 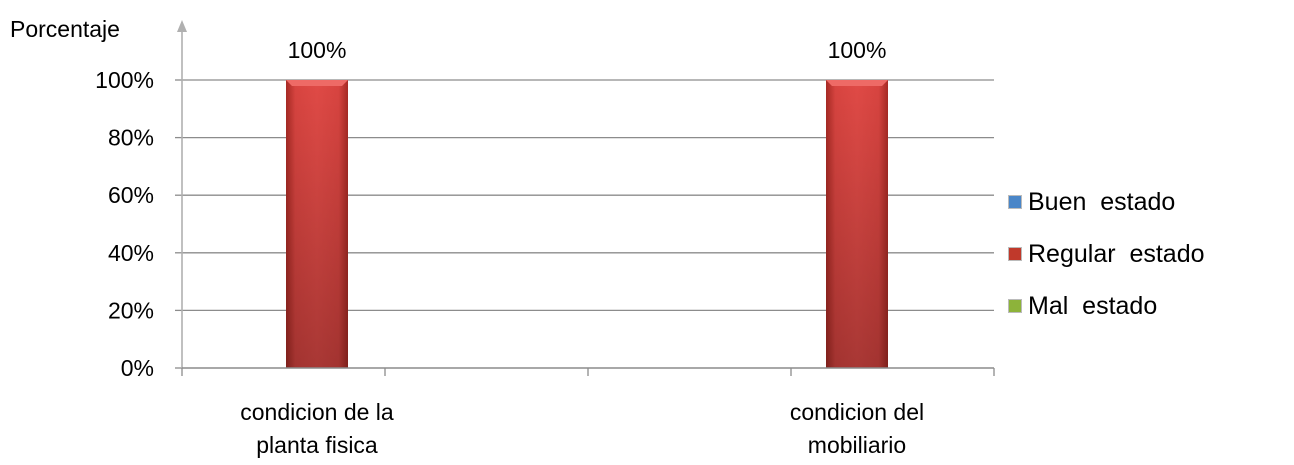 What do you see at coordinates (131, 310) in the screenshot?
I see `y-tick-label: 20%` at bounding box center [131, 310].